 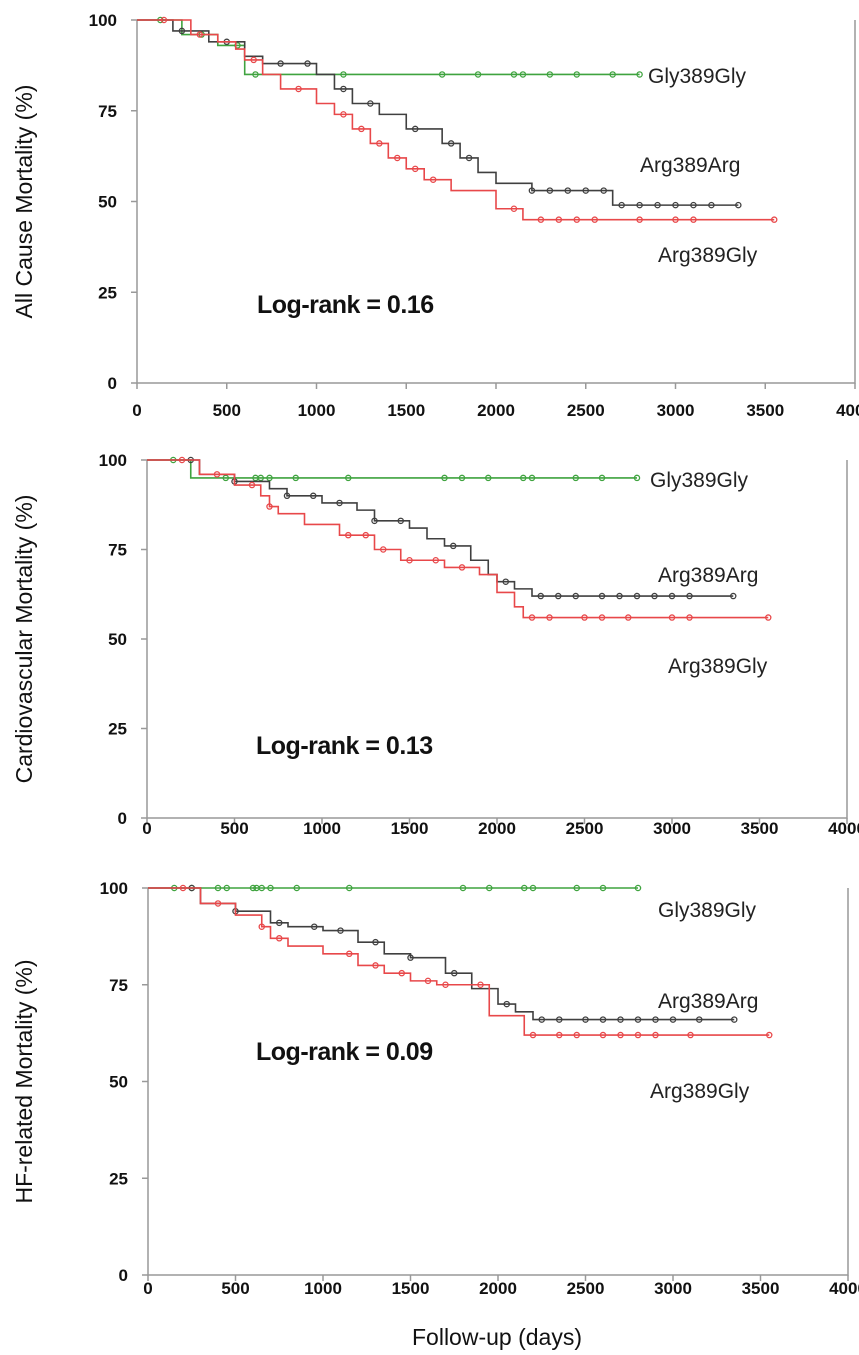 What do you see at coordinates (113, 460) in the screenshot?
I see `y-tick-label: 100` at bounding box center [113, 460].